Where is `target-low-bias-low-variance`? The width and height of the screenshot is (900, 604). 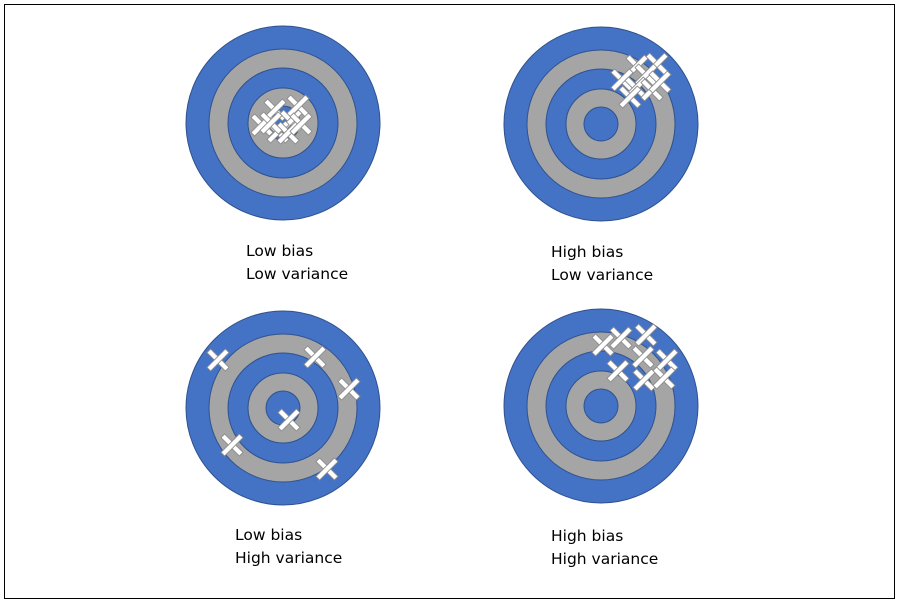
target-low-bias-low-variance is located at coordinates (283, 123).